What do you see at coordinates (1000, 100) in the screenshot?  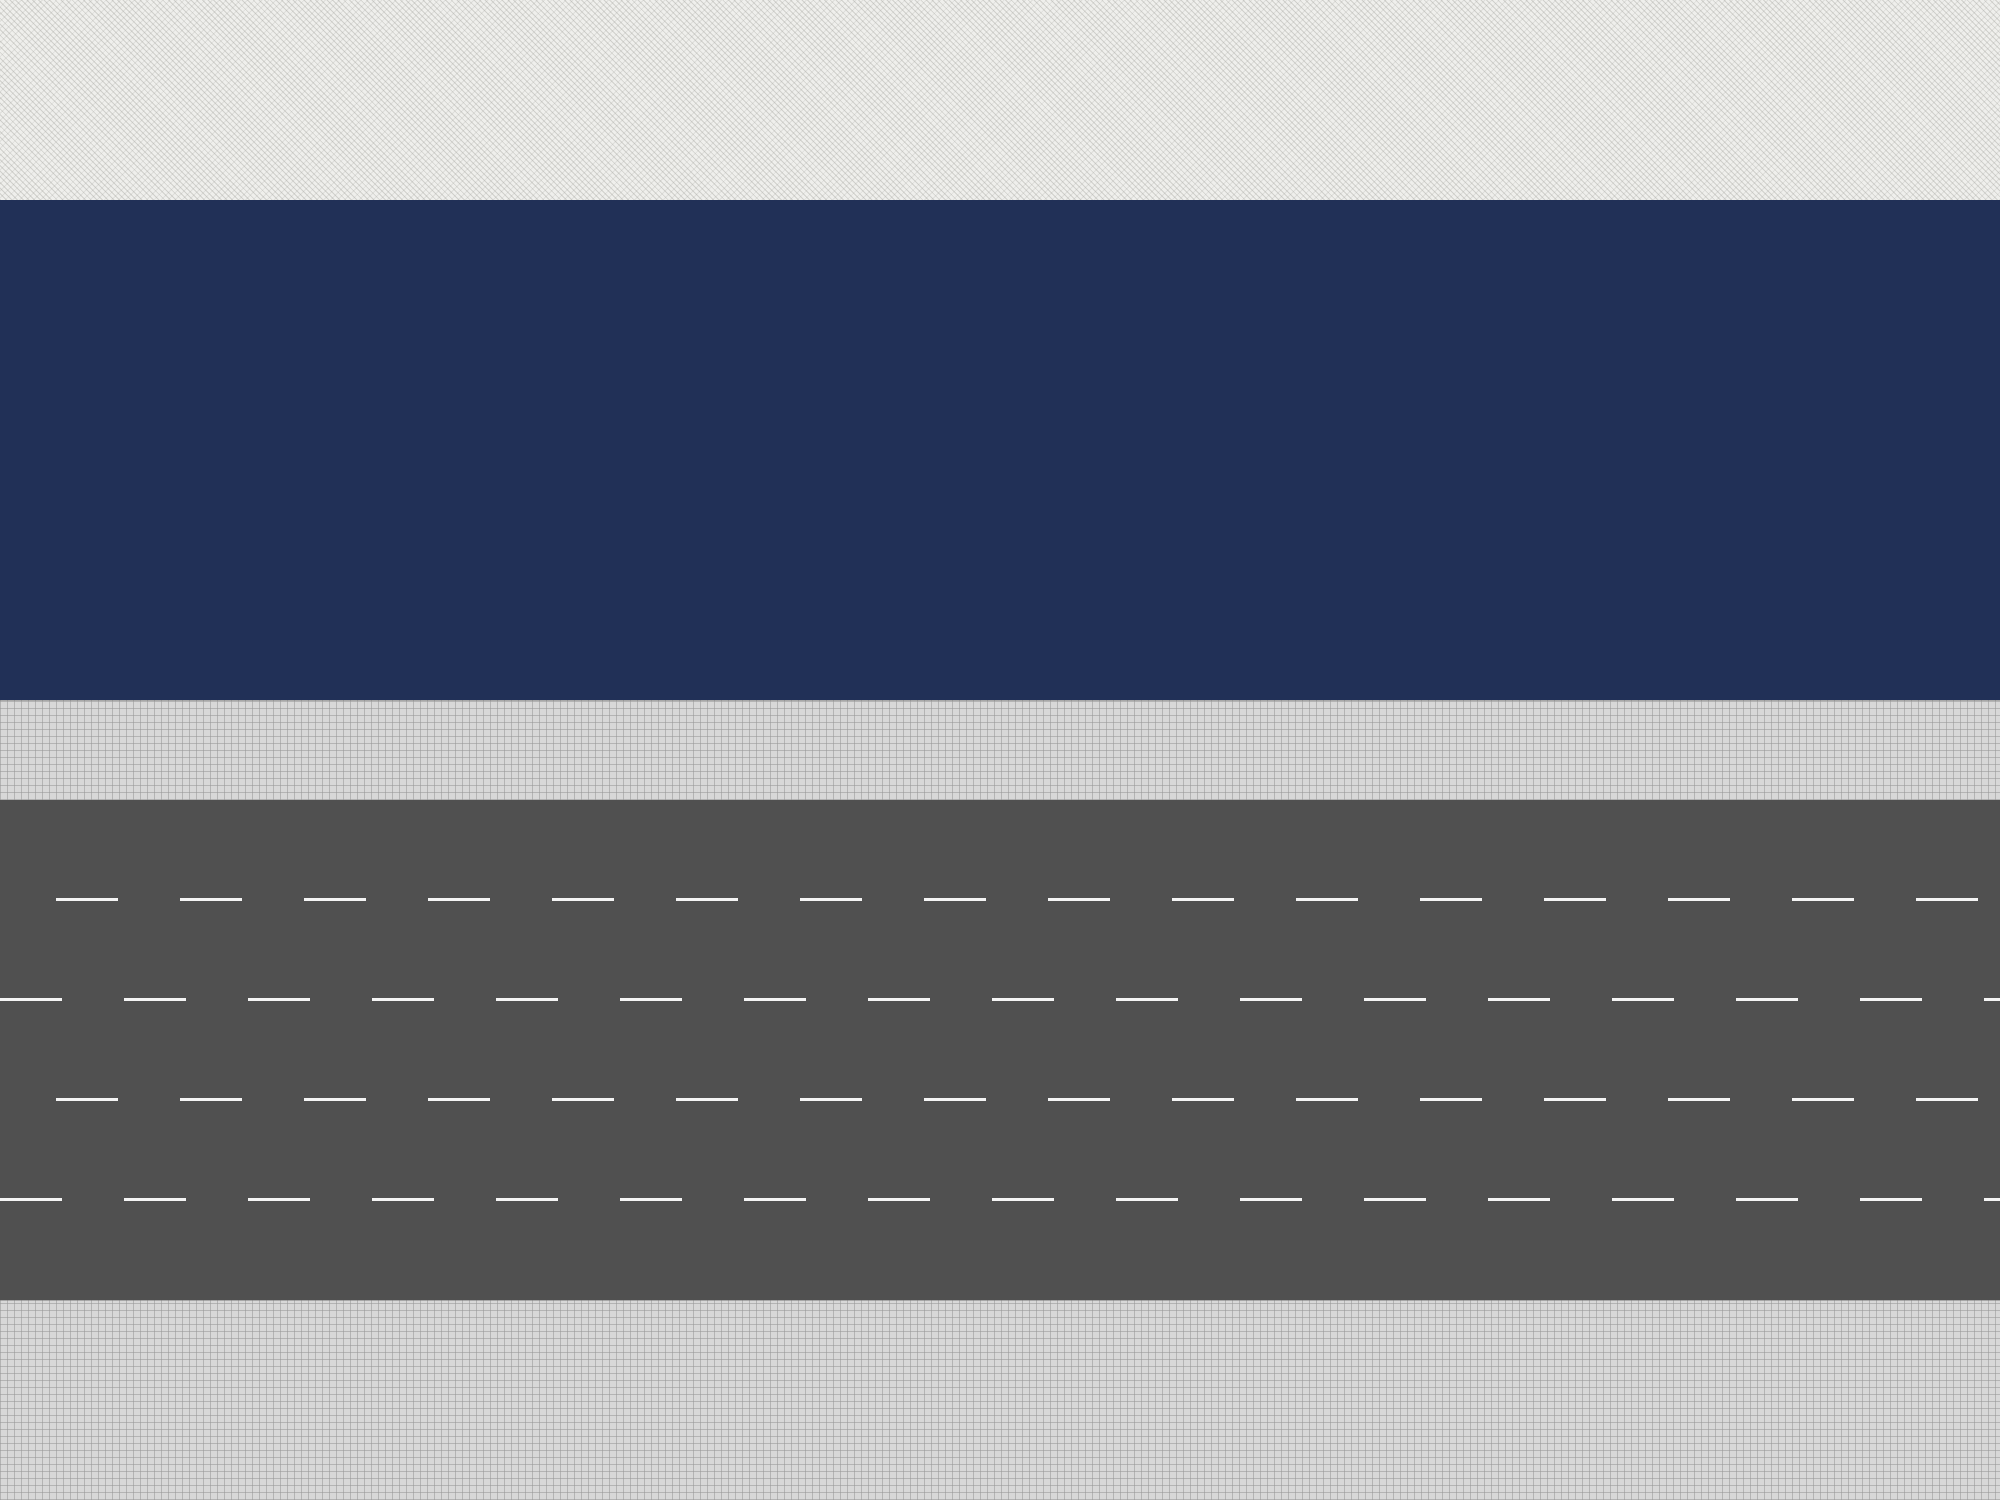 I see `top-sand-strip` at bounding box center [1000, 100].